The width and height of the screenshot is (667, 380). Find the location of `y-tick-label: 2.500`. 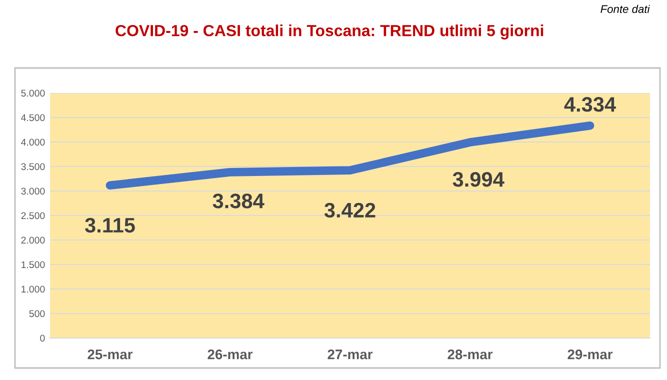

y-tick-label: 2.500 is located at coordinates (33, 216).